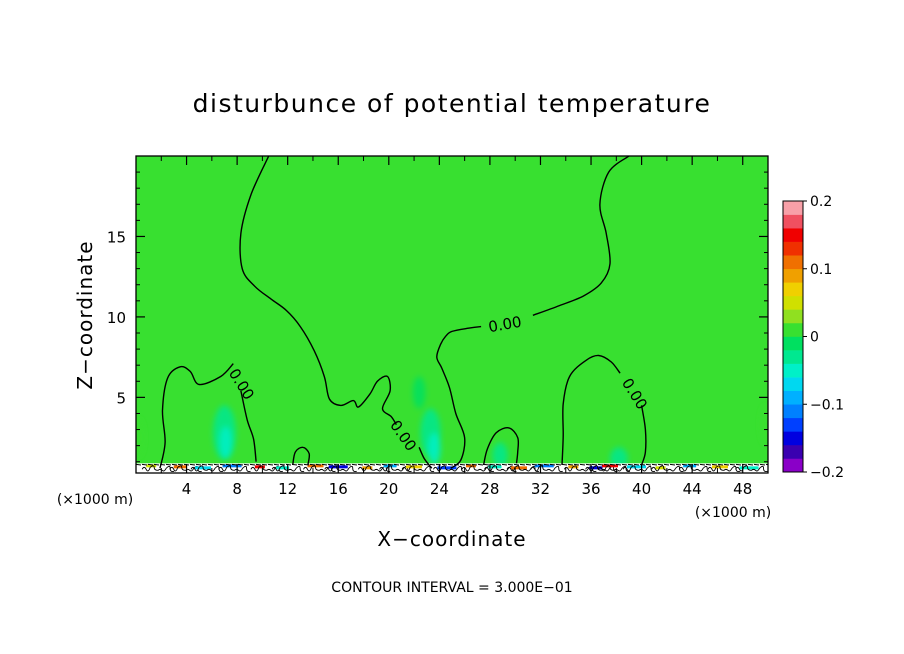 The image size is (904, 654). What do you see at coordinates (451, 588) in the screenshot?
I see `contour-interval-note: CONTOUR INTERVAL = 3.000E−01` at bounding box center [451, 588].